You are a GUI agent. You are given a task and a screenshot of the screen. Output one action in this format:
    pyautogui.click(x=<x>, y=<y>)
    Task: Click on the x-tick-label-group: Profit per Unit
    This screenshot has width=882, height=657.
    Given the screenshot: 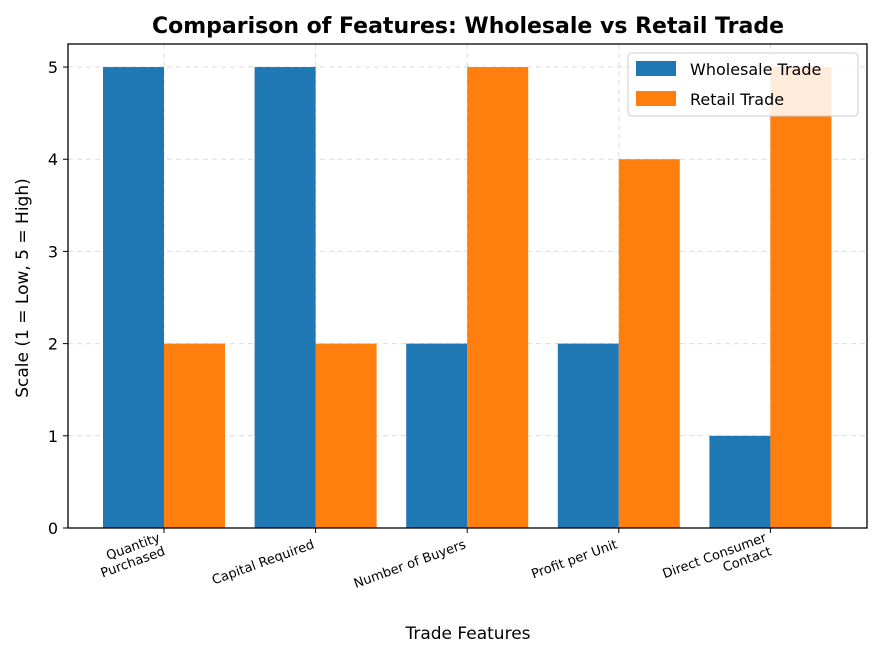 What is the action you would take?
    pyautogui.click(x=575, y=559)
    